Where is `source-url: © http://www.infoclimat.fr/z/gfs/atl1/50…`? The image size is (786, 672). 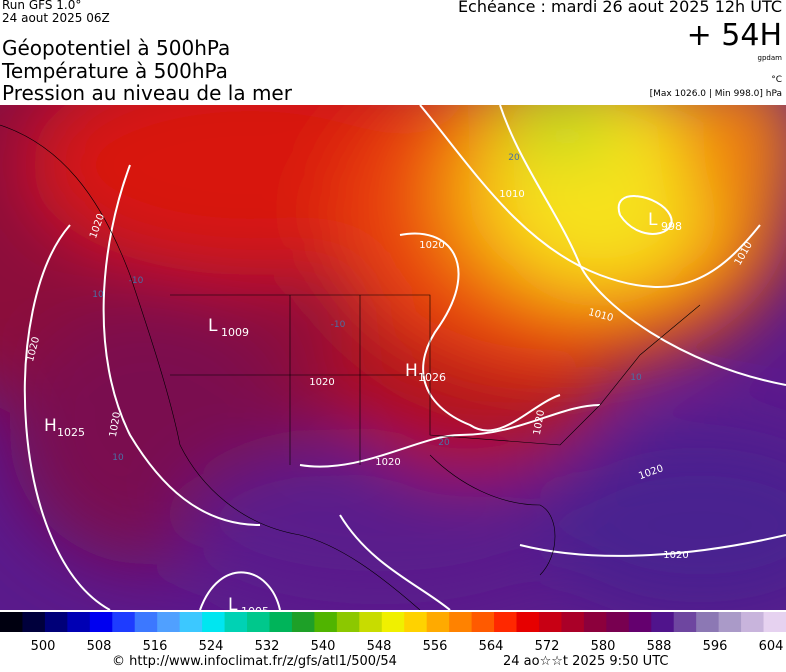 source-url: © http://www.infoclimat.fr/z/gfs/atl1/50… is located at coordinates (254, 661).